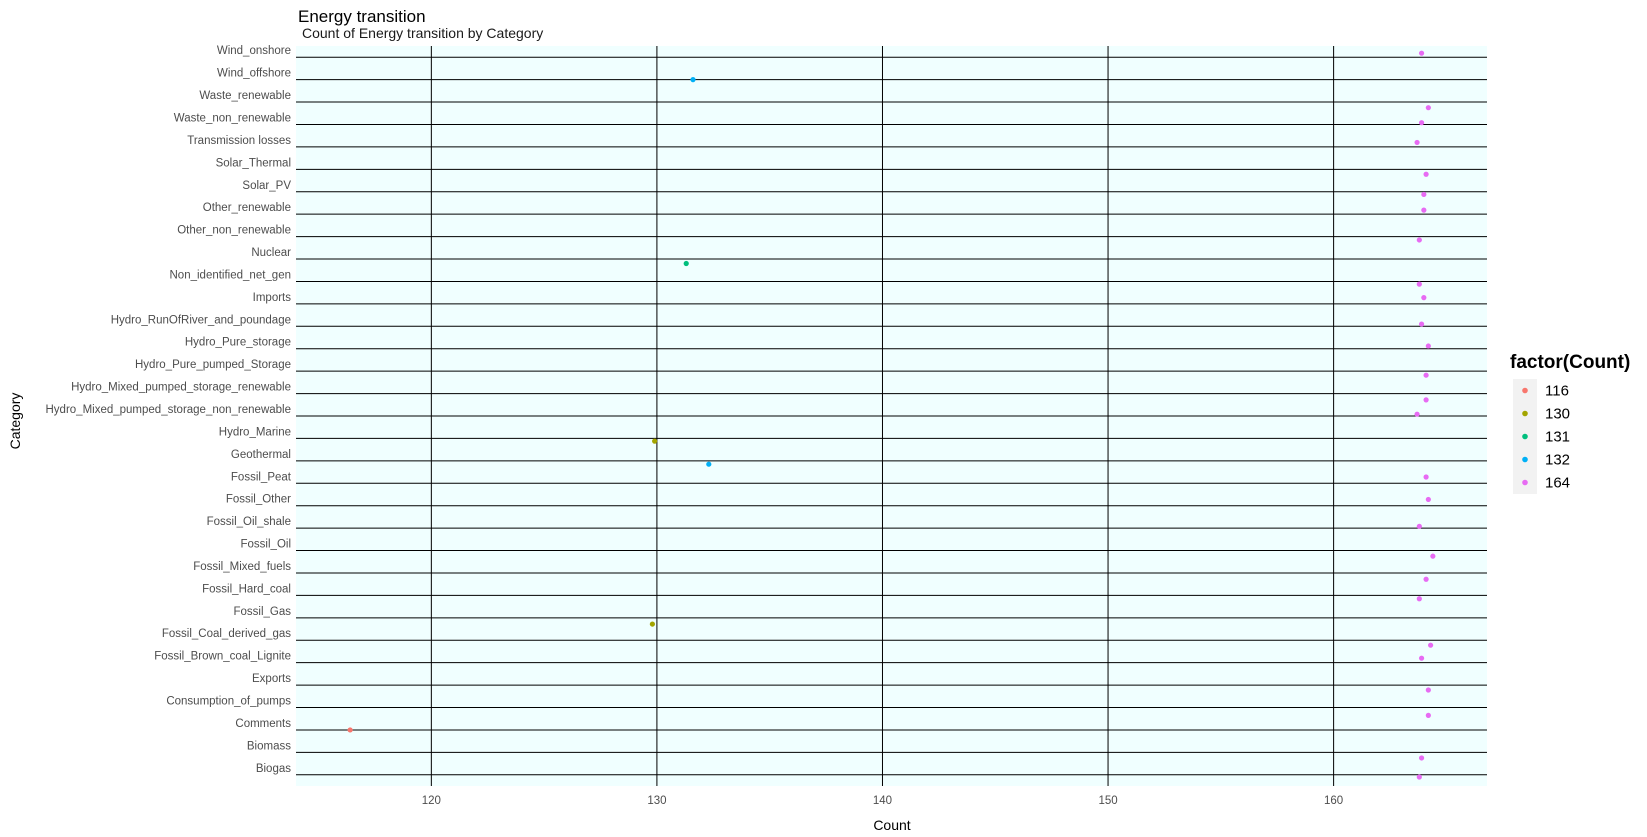 The height and width of the screenshot is (837, 1647). Describe the element at coordinates (234, 231) in the screenshot. I see `y-tick-label: Other_non_renewable` at that location.